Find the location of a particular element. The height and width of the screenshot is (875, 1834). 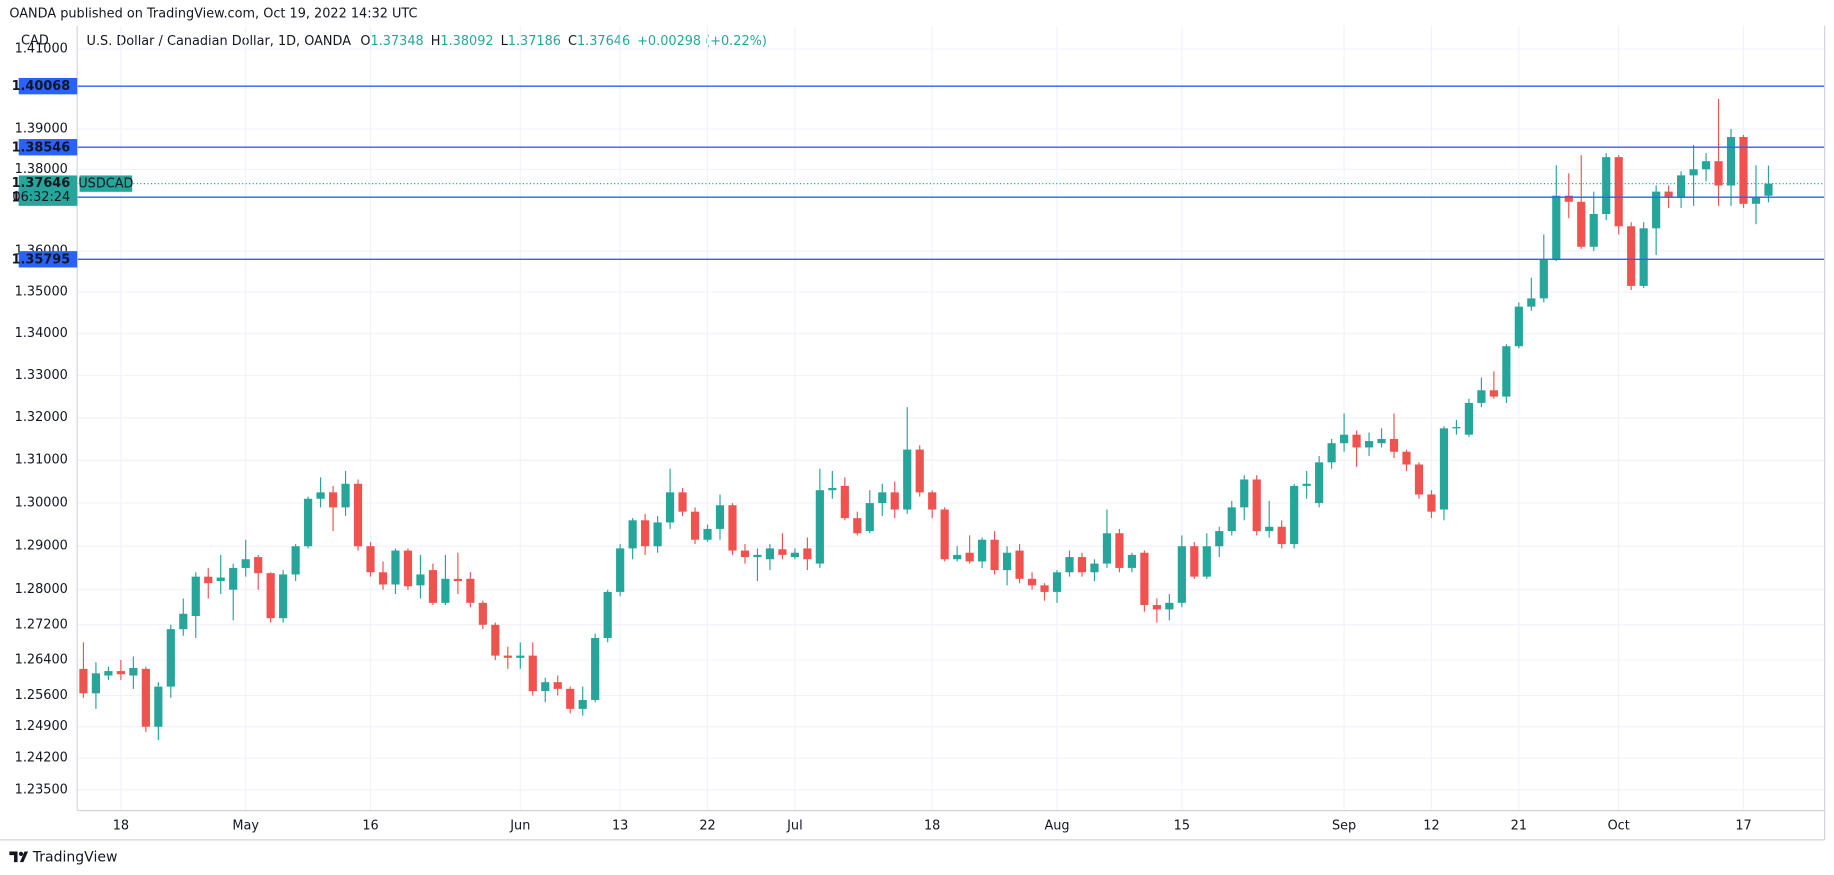

level-label-box is located at coordinates (48, 259).